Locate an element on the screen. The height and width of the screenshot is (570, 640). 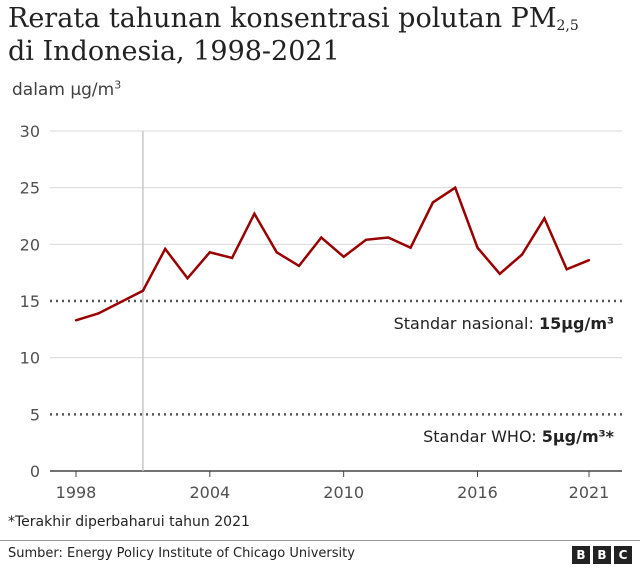
x-tick-label: 2010 is located at coordinates (343, 492).